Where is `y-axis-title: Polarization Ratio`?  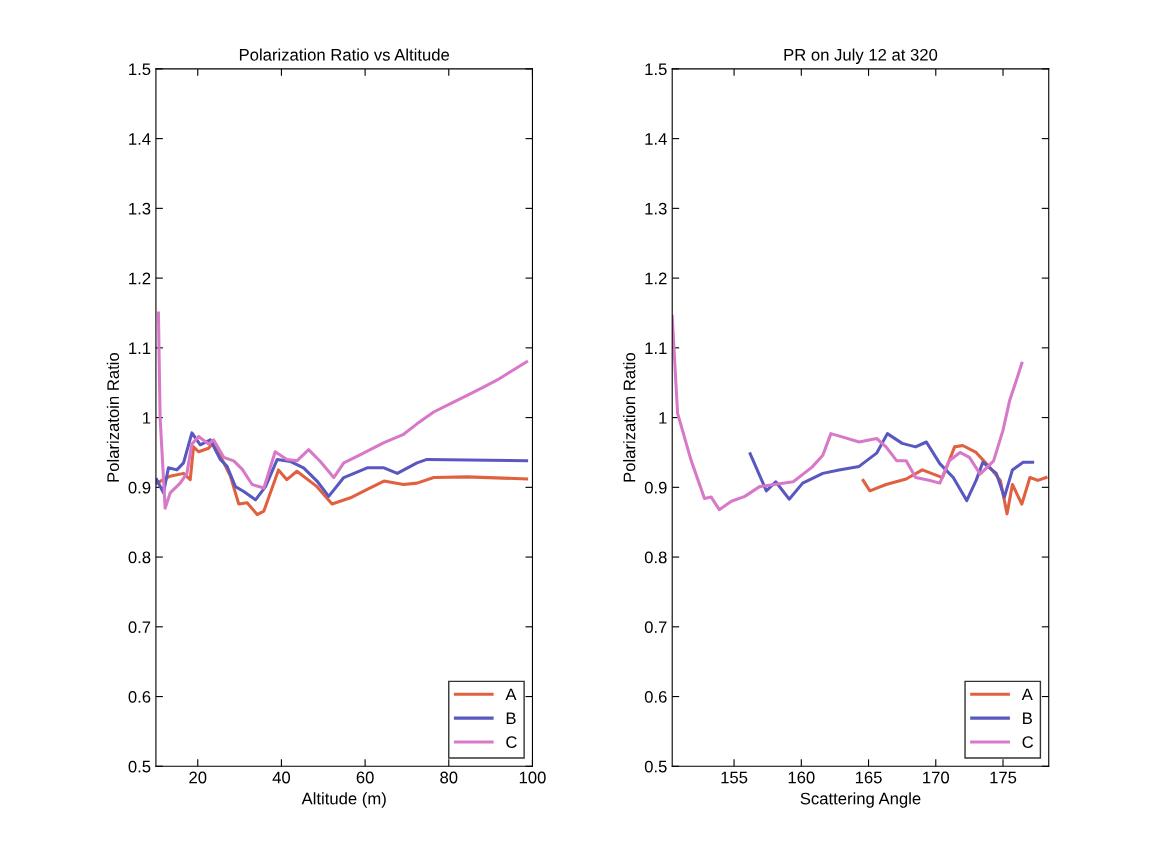 y-axis-title: Polarization Ratio is located at coordinates (629, 417).